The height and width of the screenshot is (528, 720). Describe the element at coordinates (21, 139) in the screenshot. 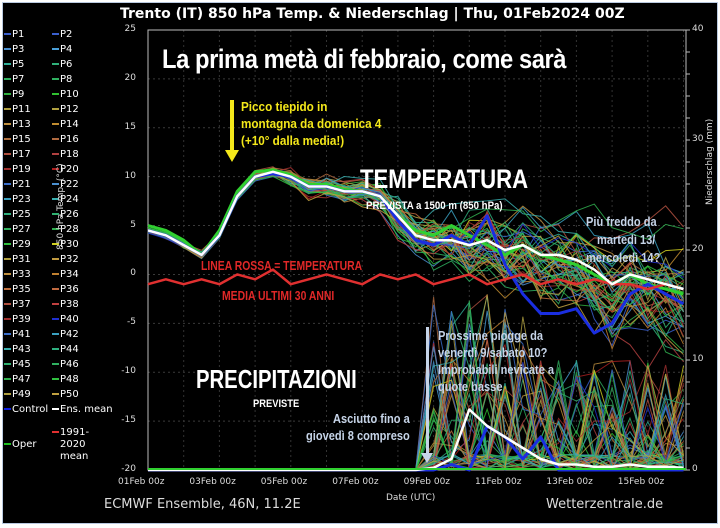

I see `legend-label: P15` at that location.